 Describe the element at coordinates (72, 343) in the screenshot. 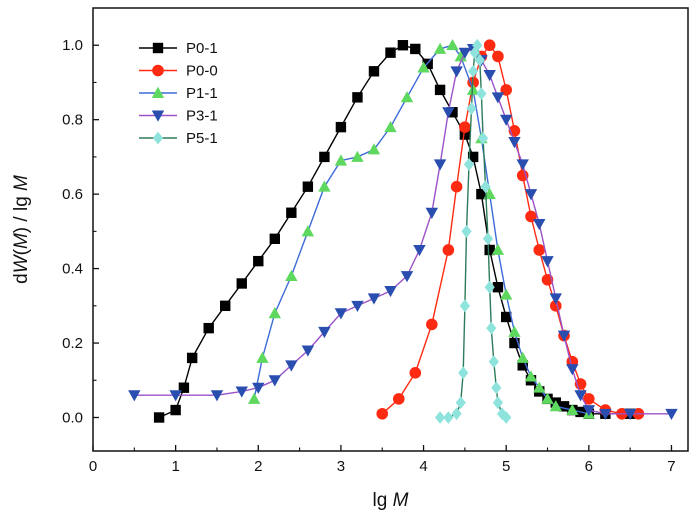

I see `y-tick-label: 0.2` at that location.